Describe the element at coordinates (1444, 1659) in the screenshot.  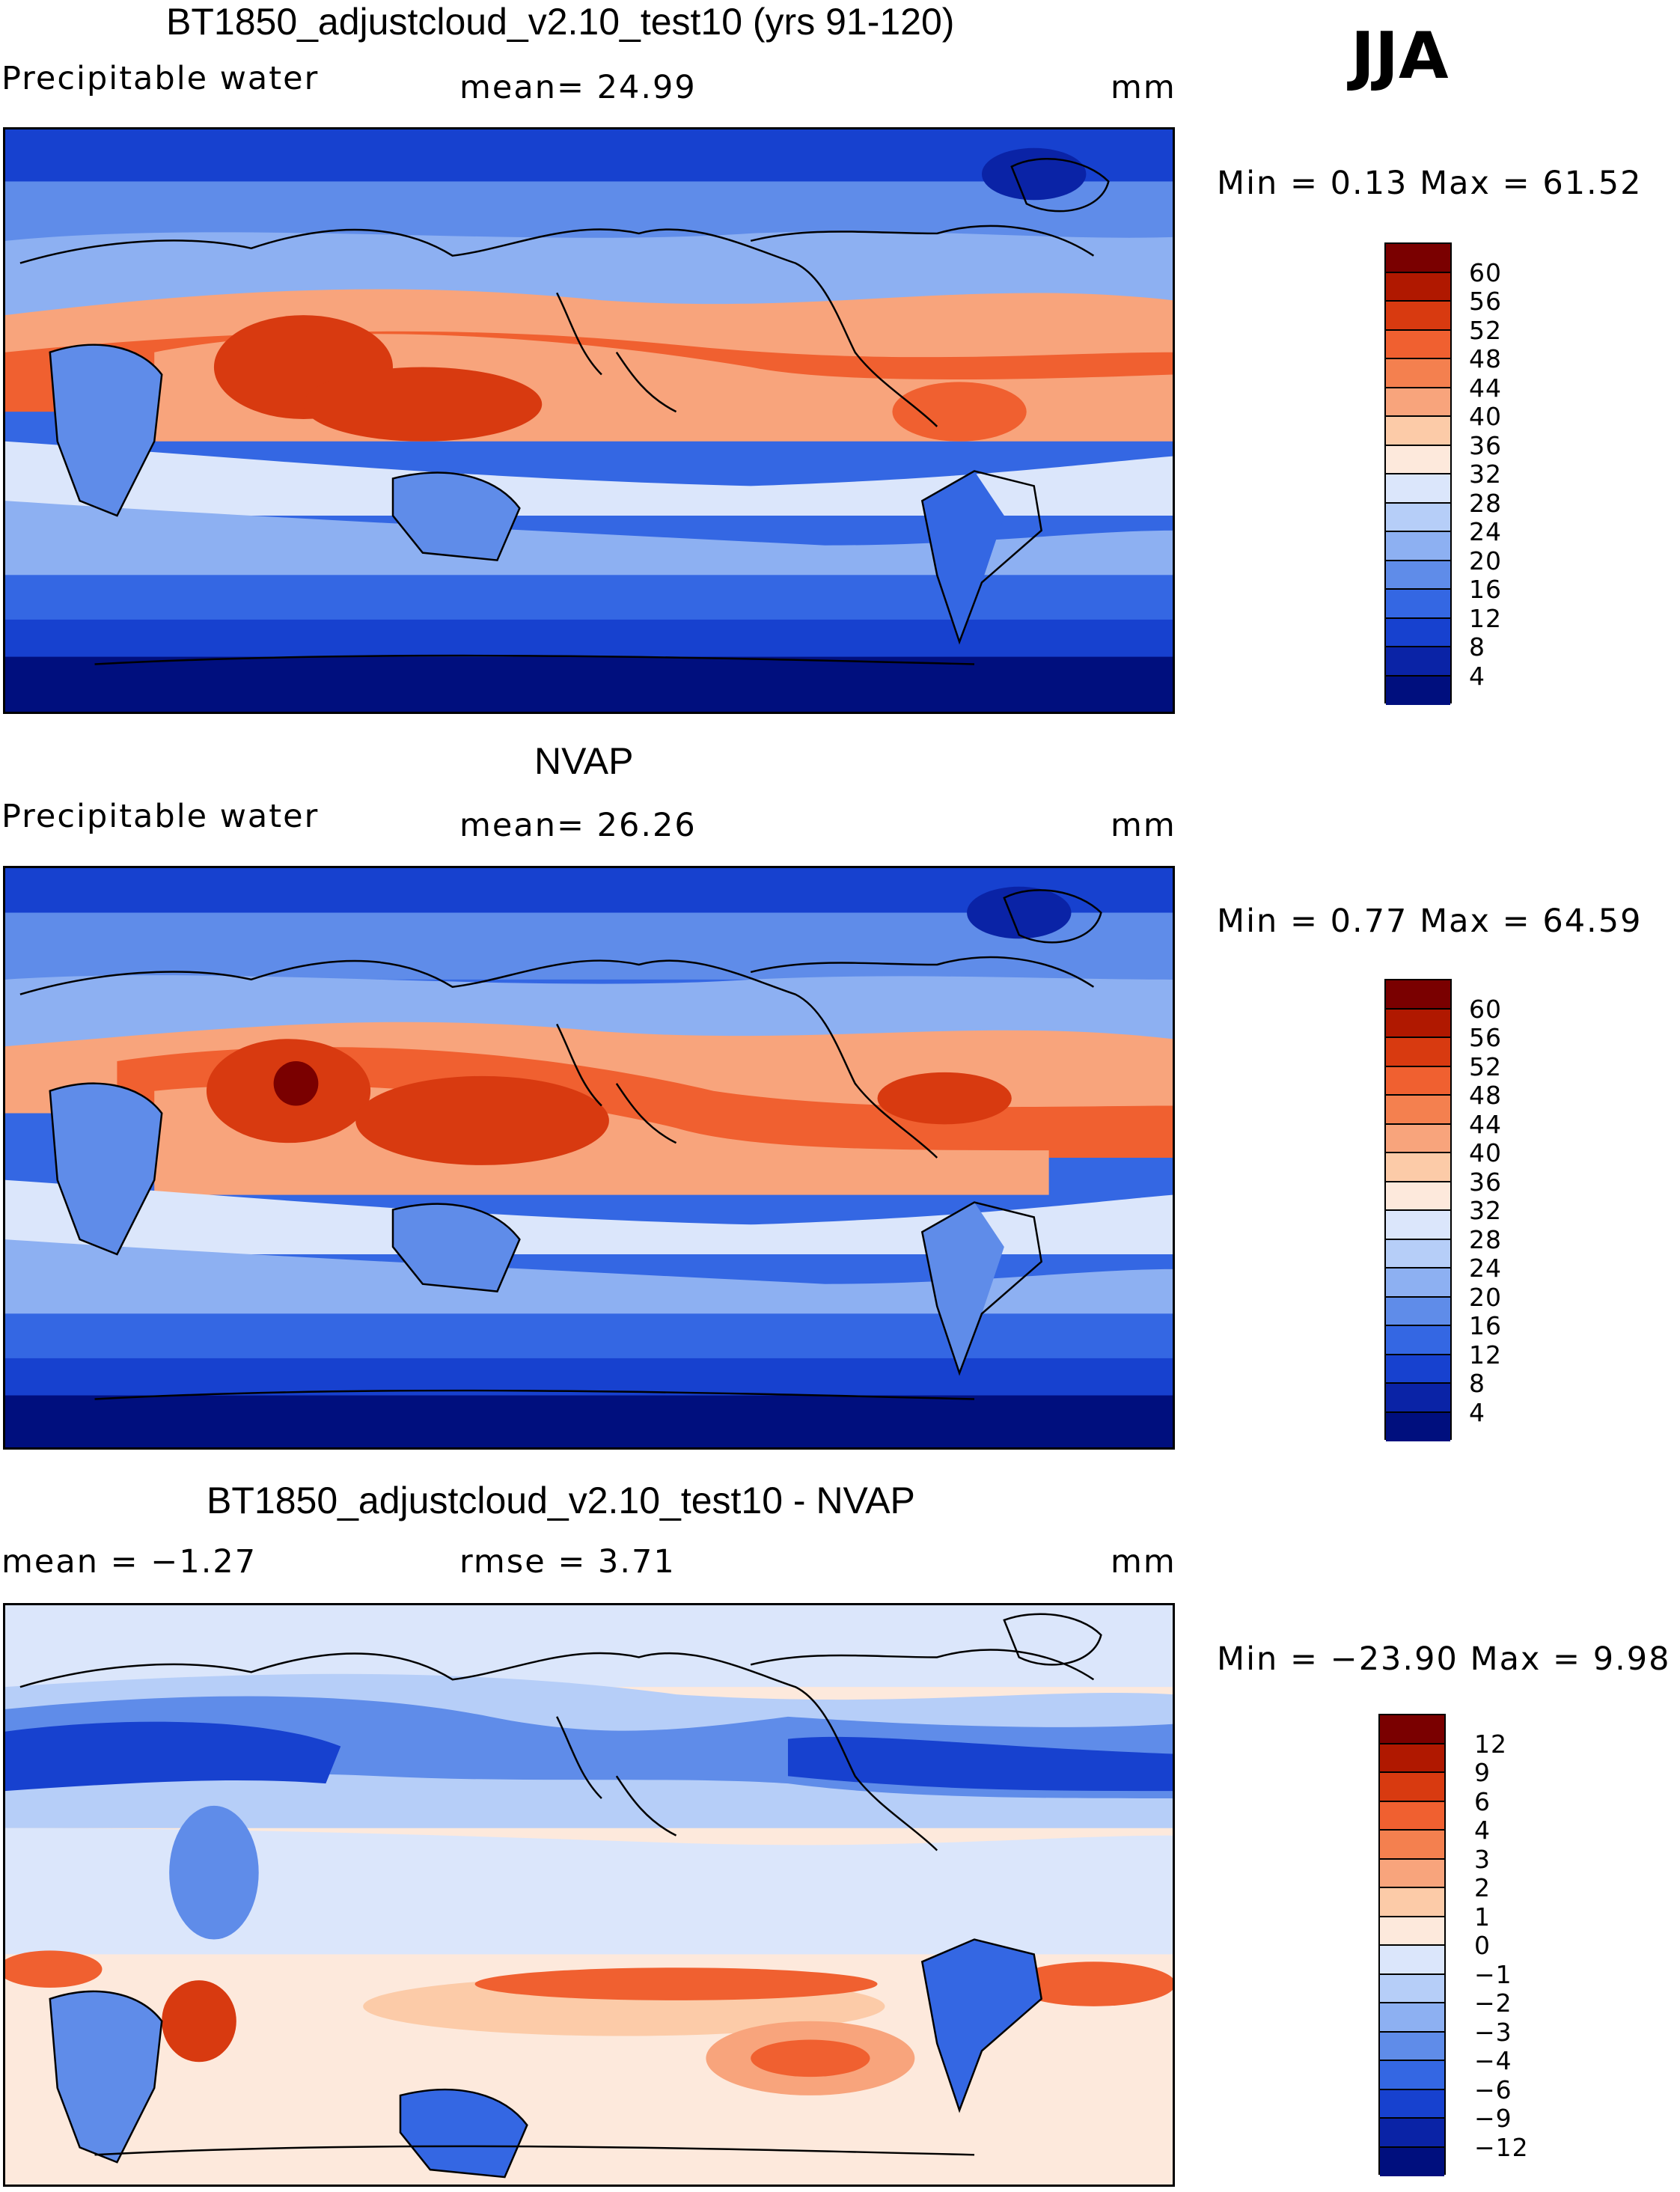
I see `panel-3-minmax: Min = −23.90 Max = 9.98` at that location.